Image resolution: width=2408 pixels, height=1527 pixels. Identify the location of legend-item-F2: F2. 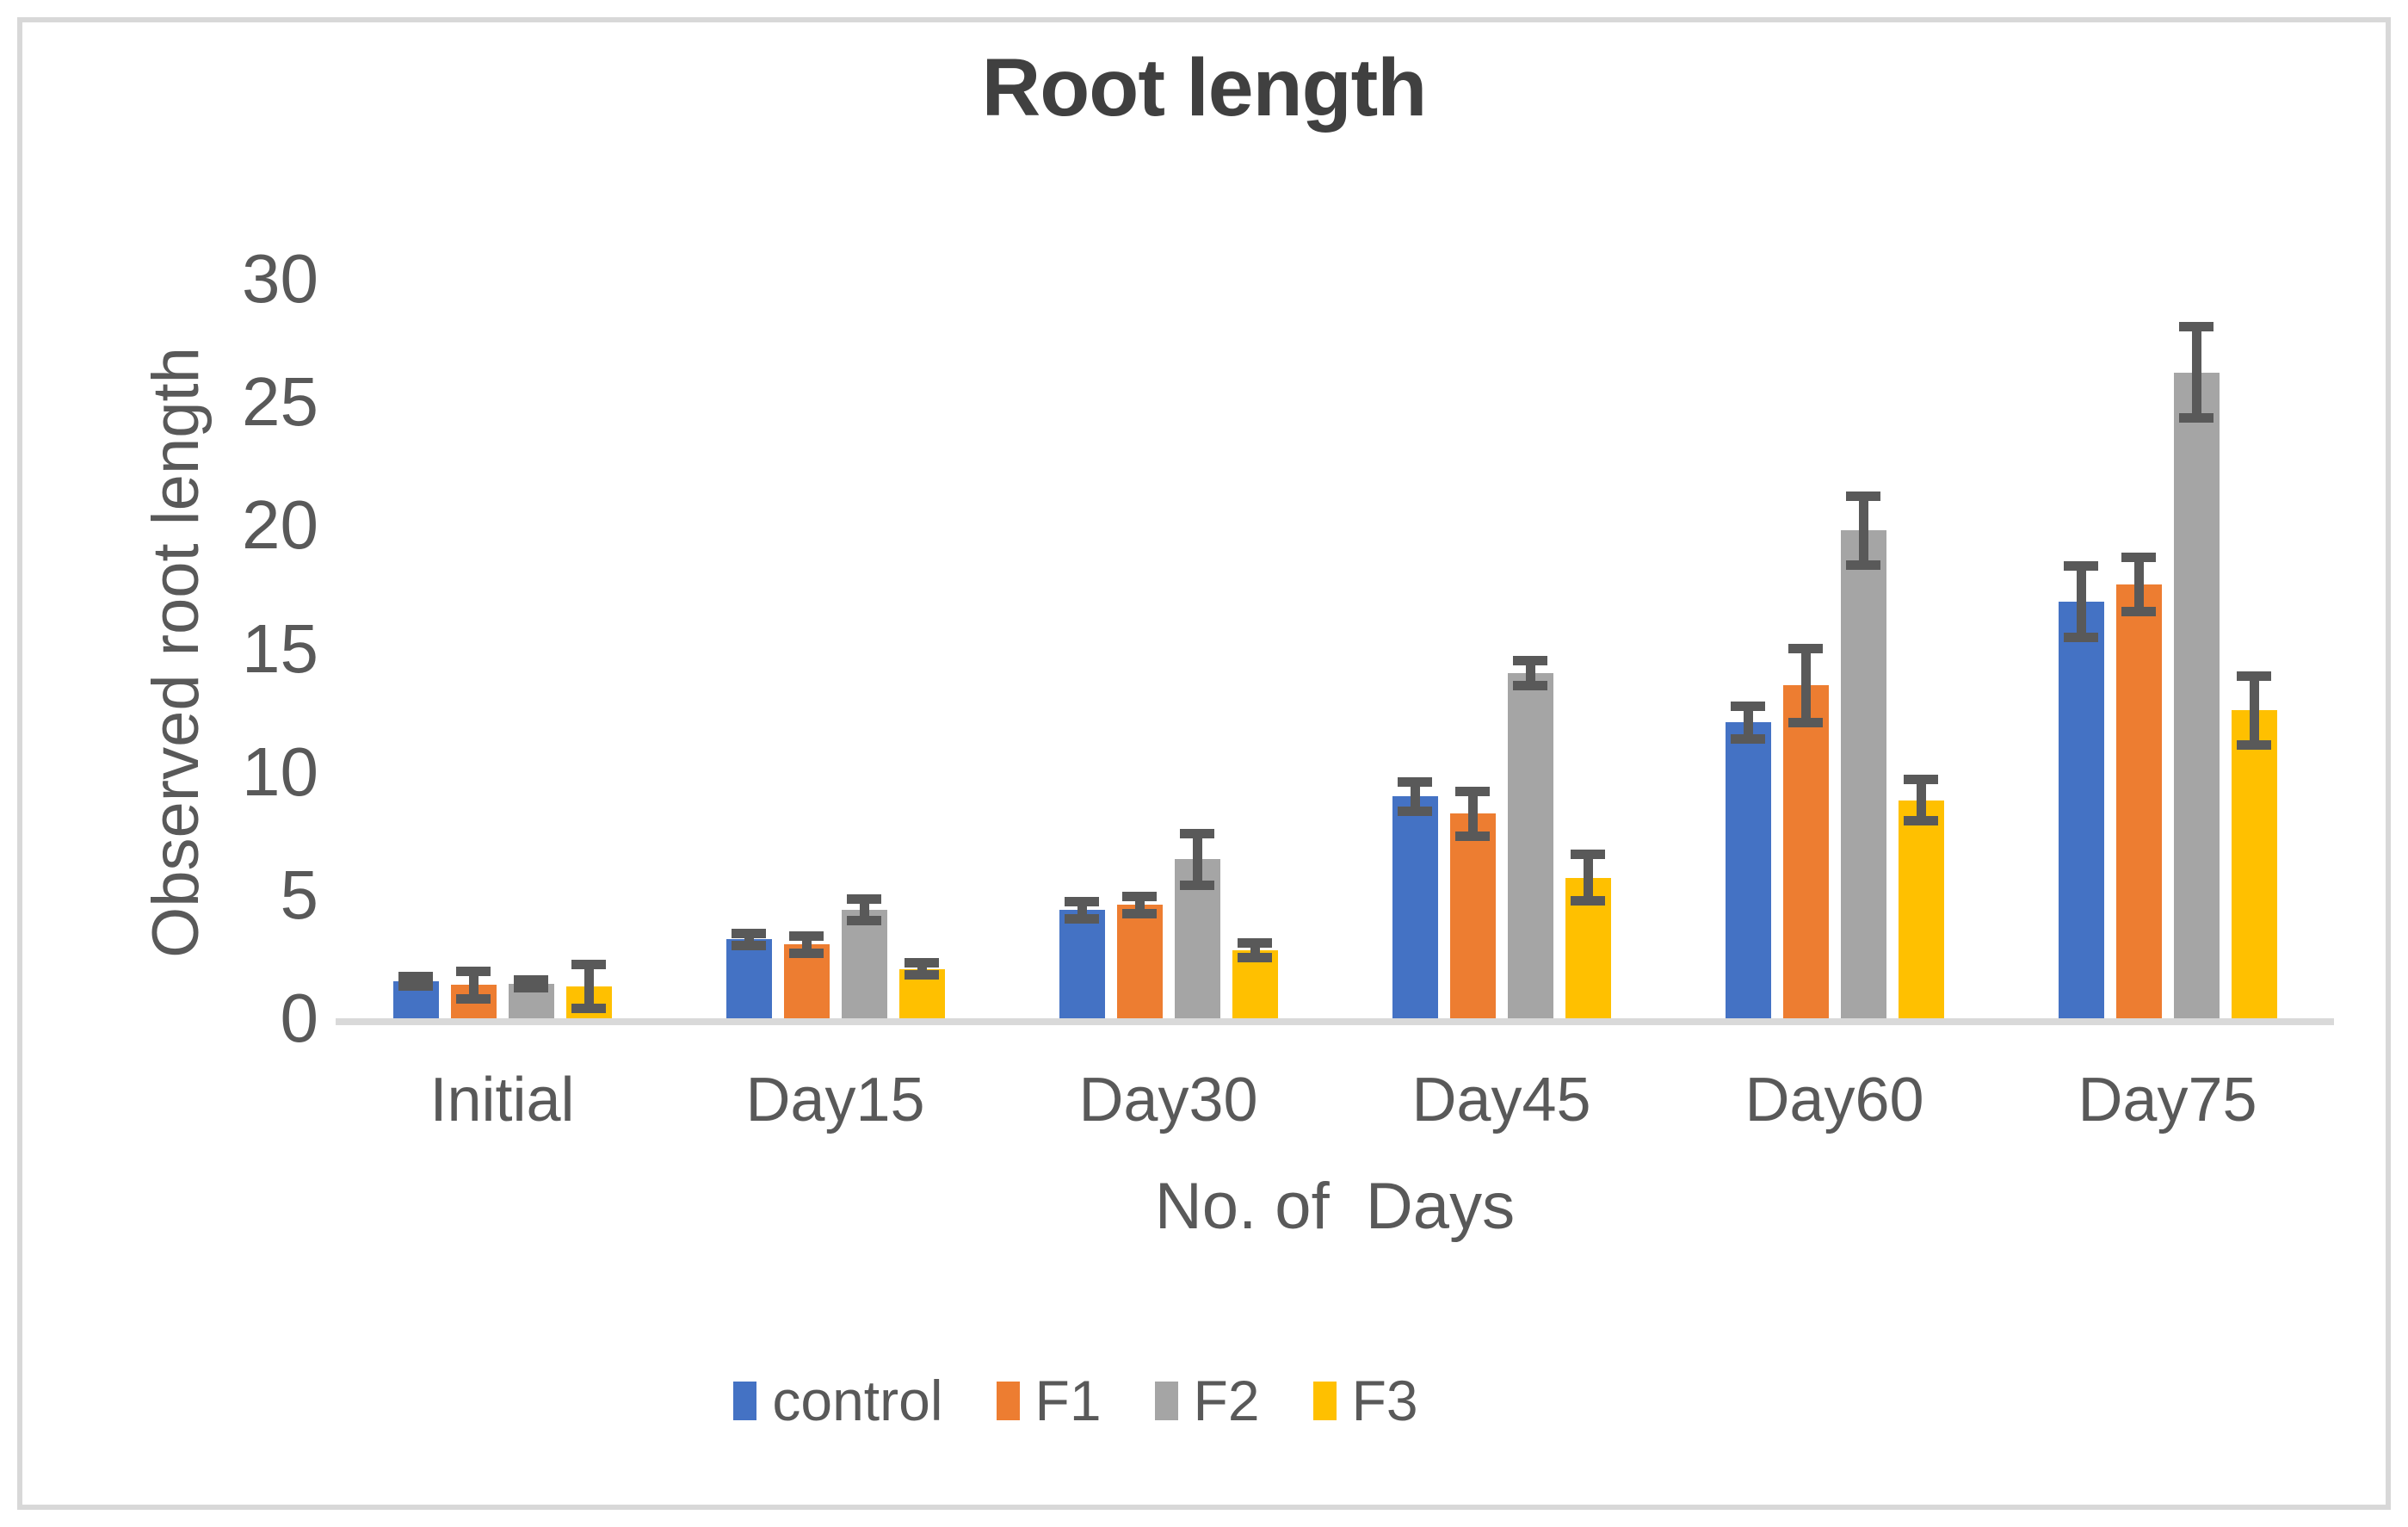
(1207, 1400).